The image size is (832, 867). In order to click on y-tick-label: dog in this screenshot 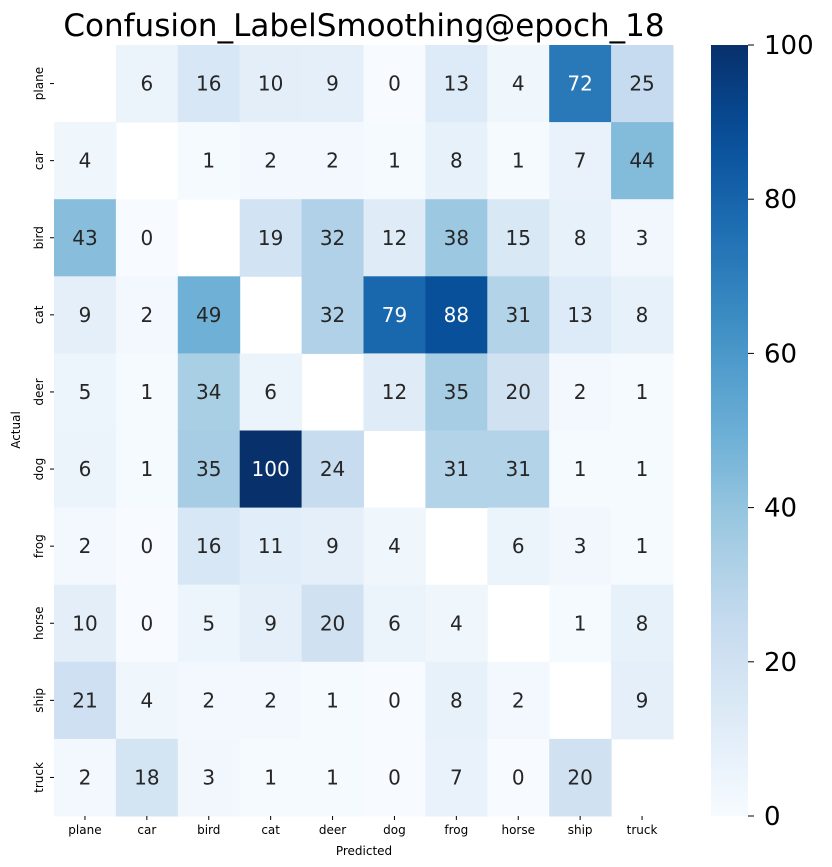, I will do `click(39, 469)`.